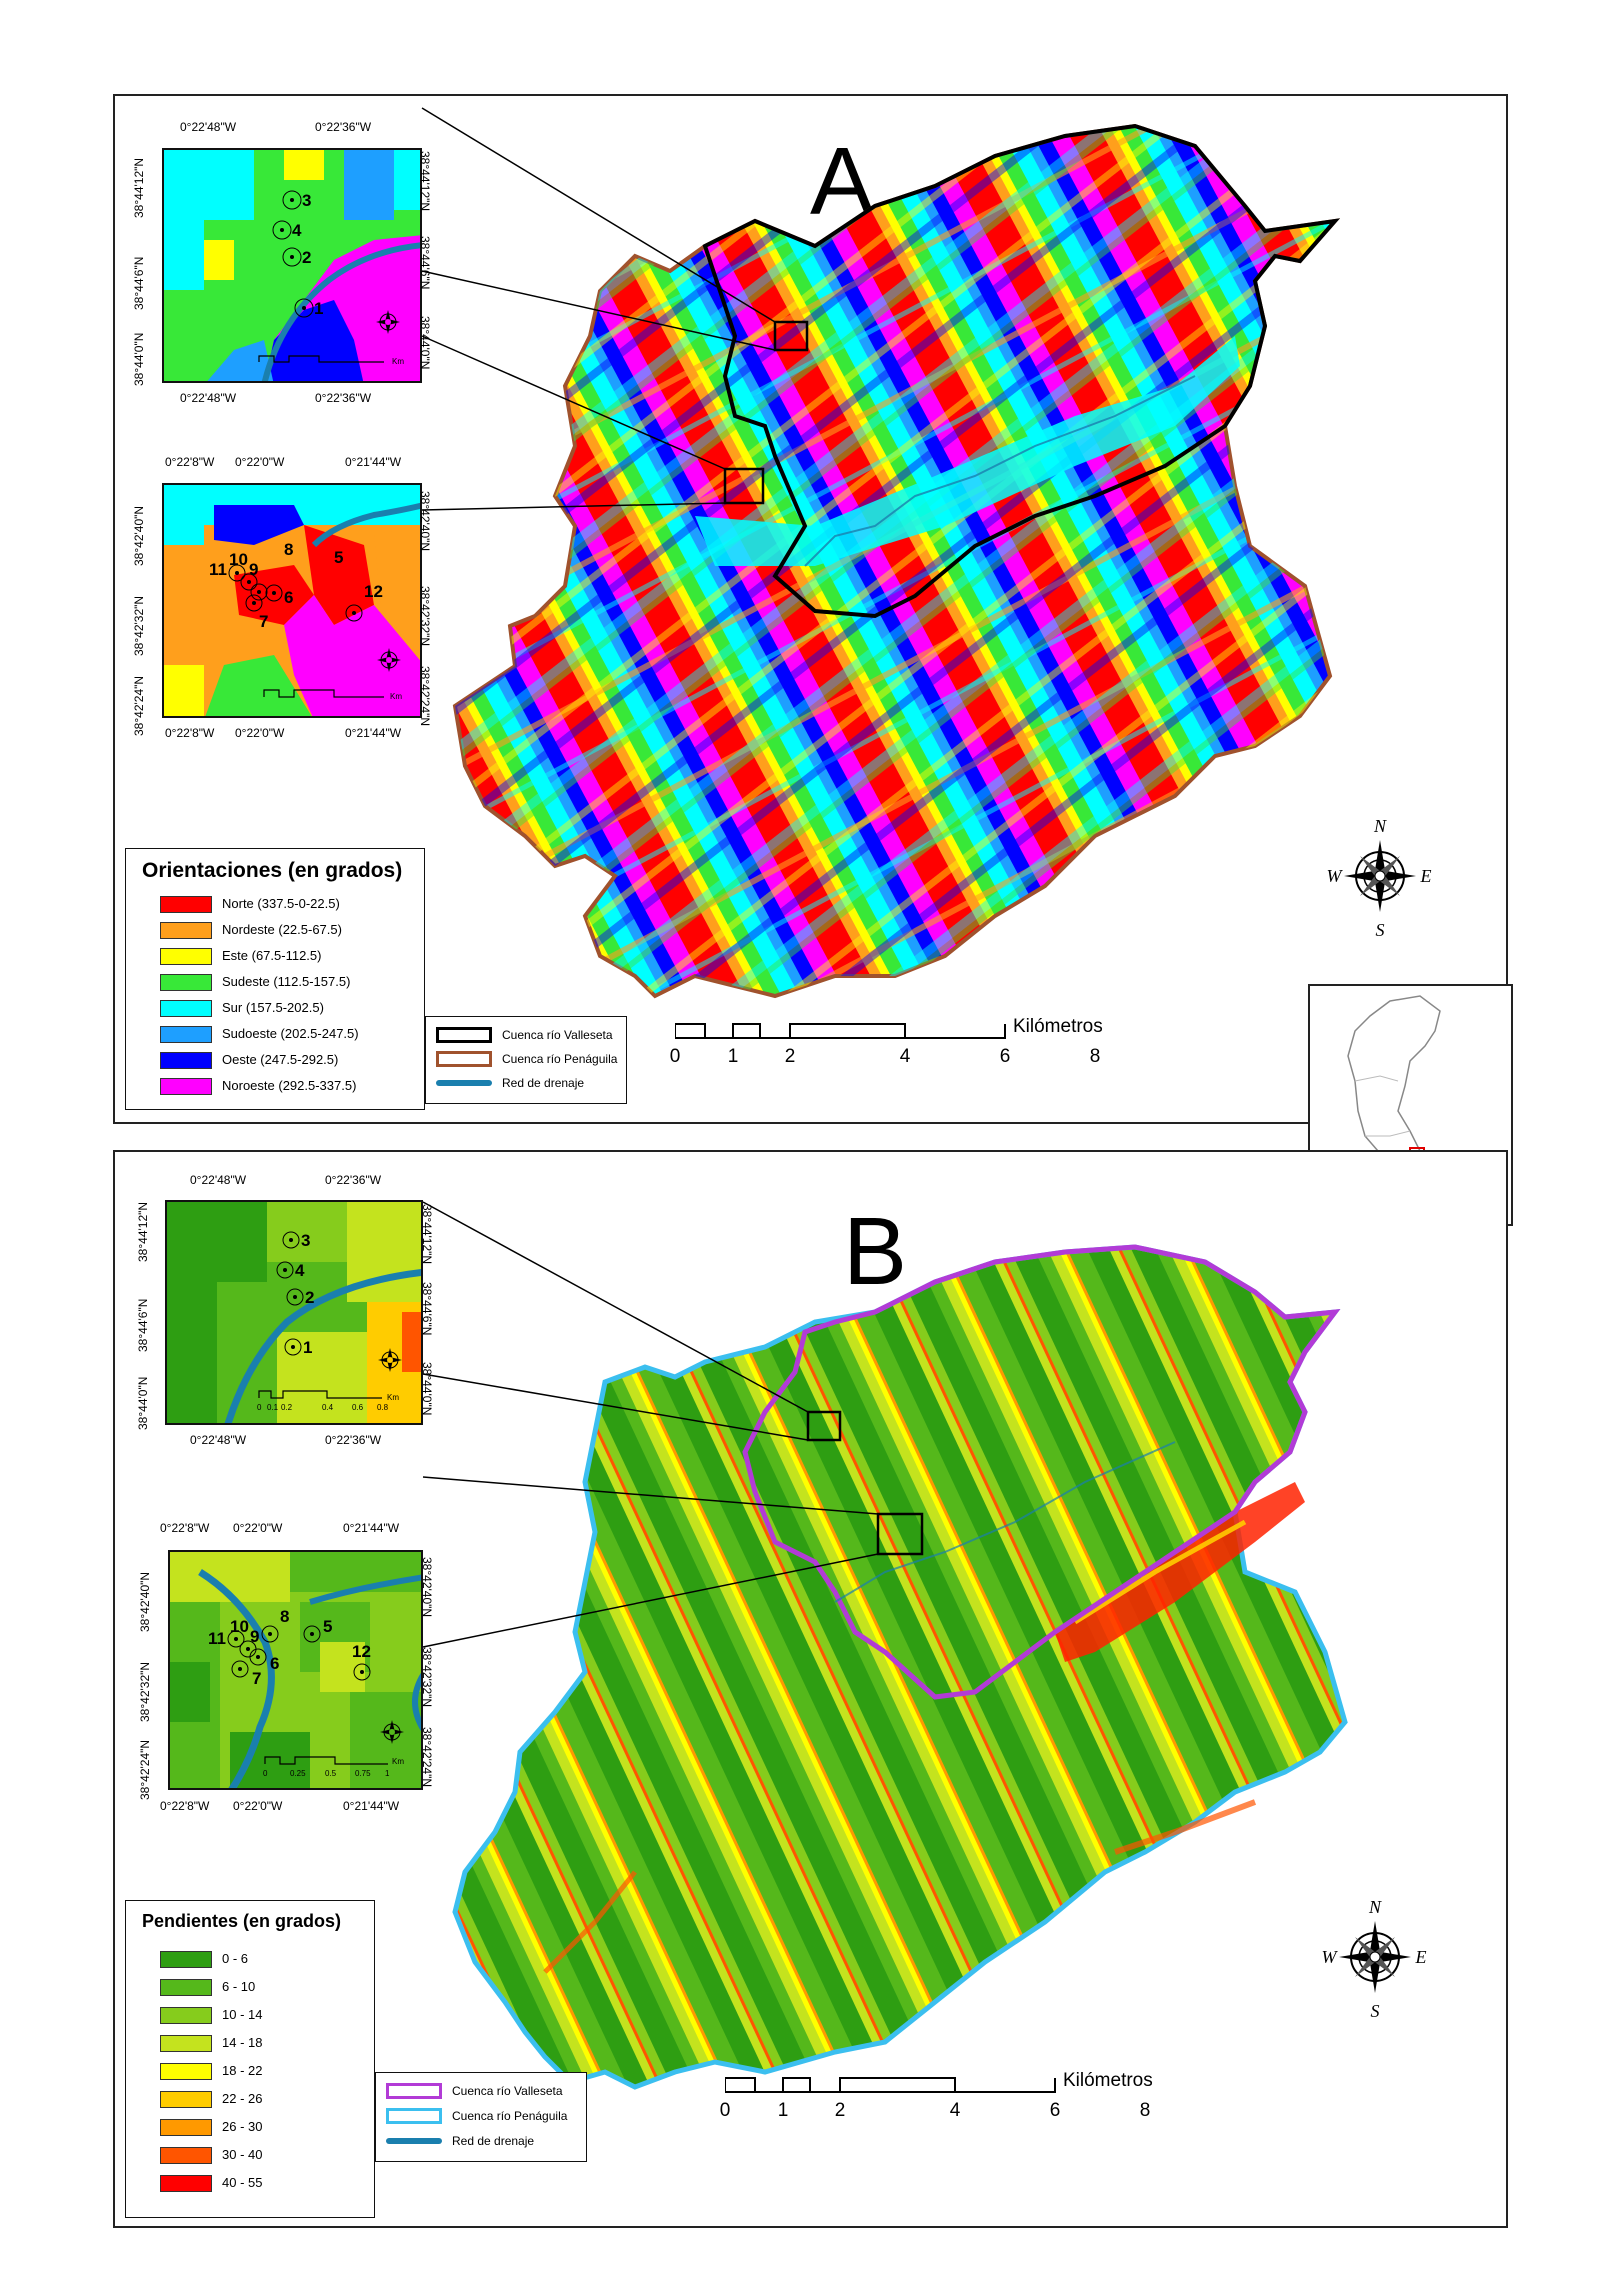  Describe the element at coordinates (1000, 471) in the screenshot. I see `drainage-network-a` at that location.